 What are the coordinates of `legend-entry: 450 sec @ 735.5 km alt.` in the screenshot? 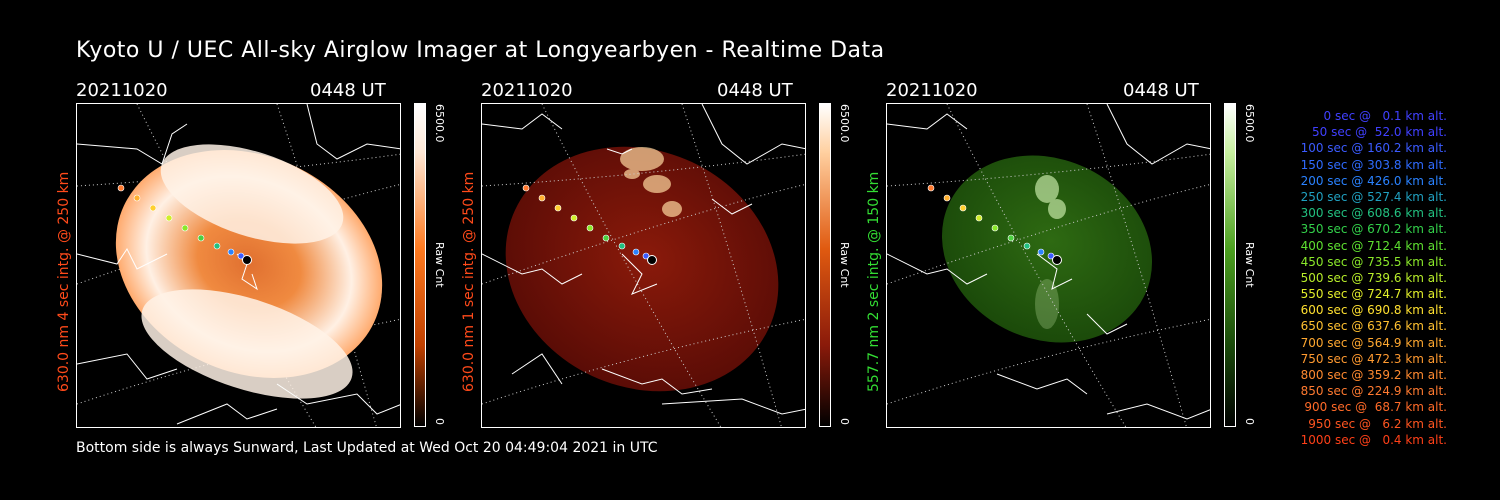 It's located at (1373, 261).